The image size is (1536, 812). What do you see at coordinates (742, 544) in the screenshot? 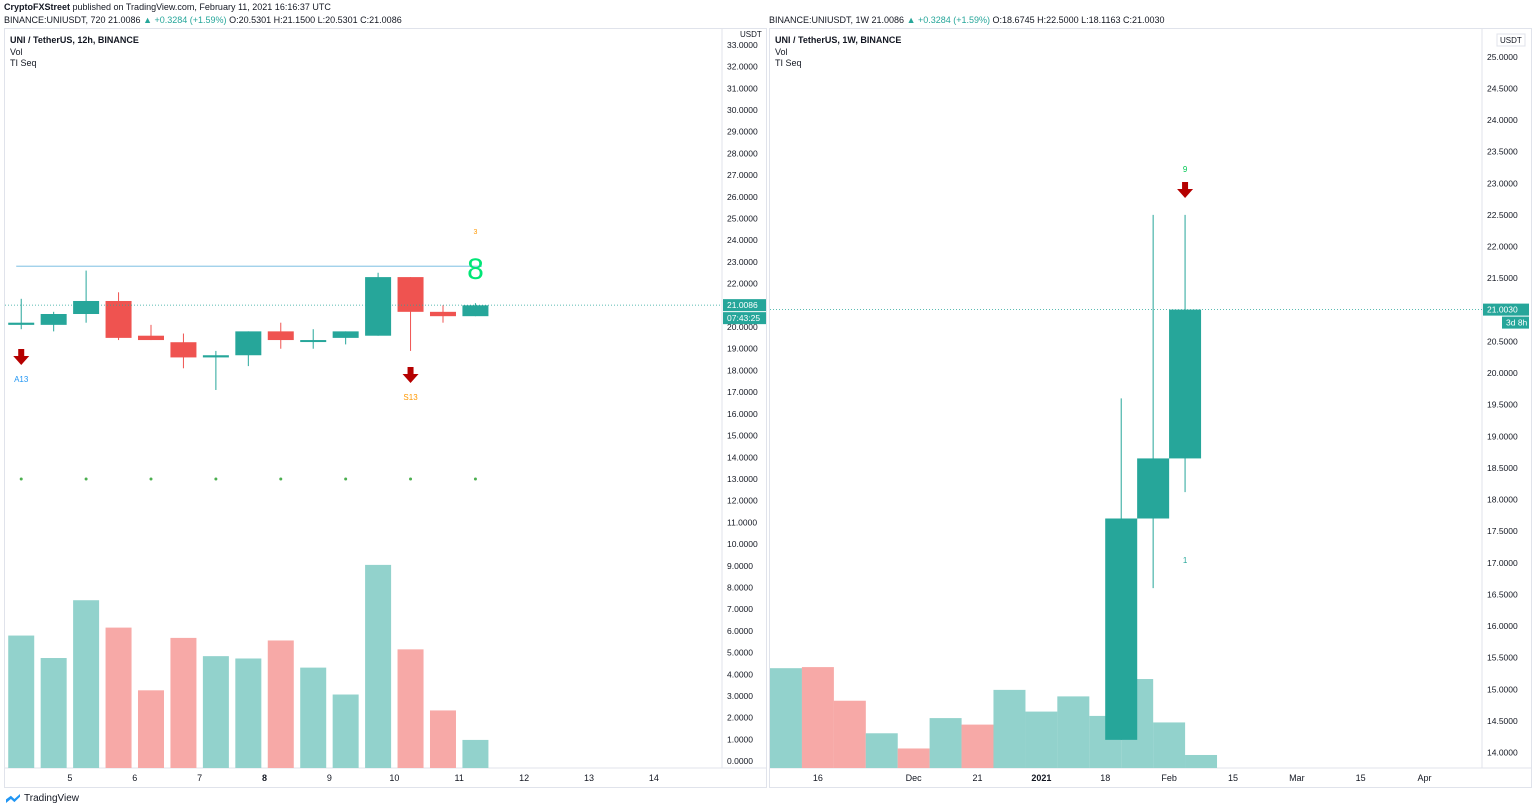
I see `y-tick-label: 10.0000` at bounding box center [742, 544].